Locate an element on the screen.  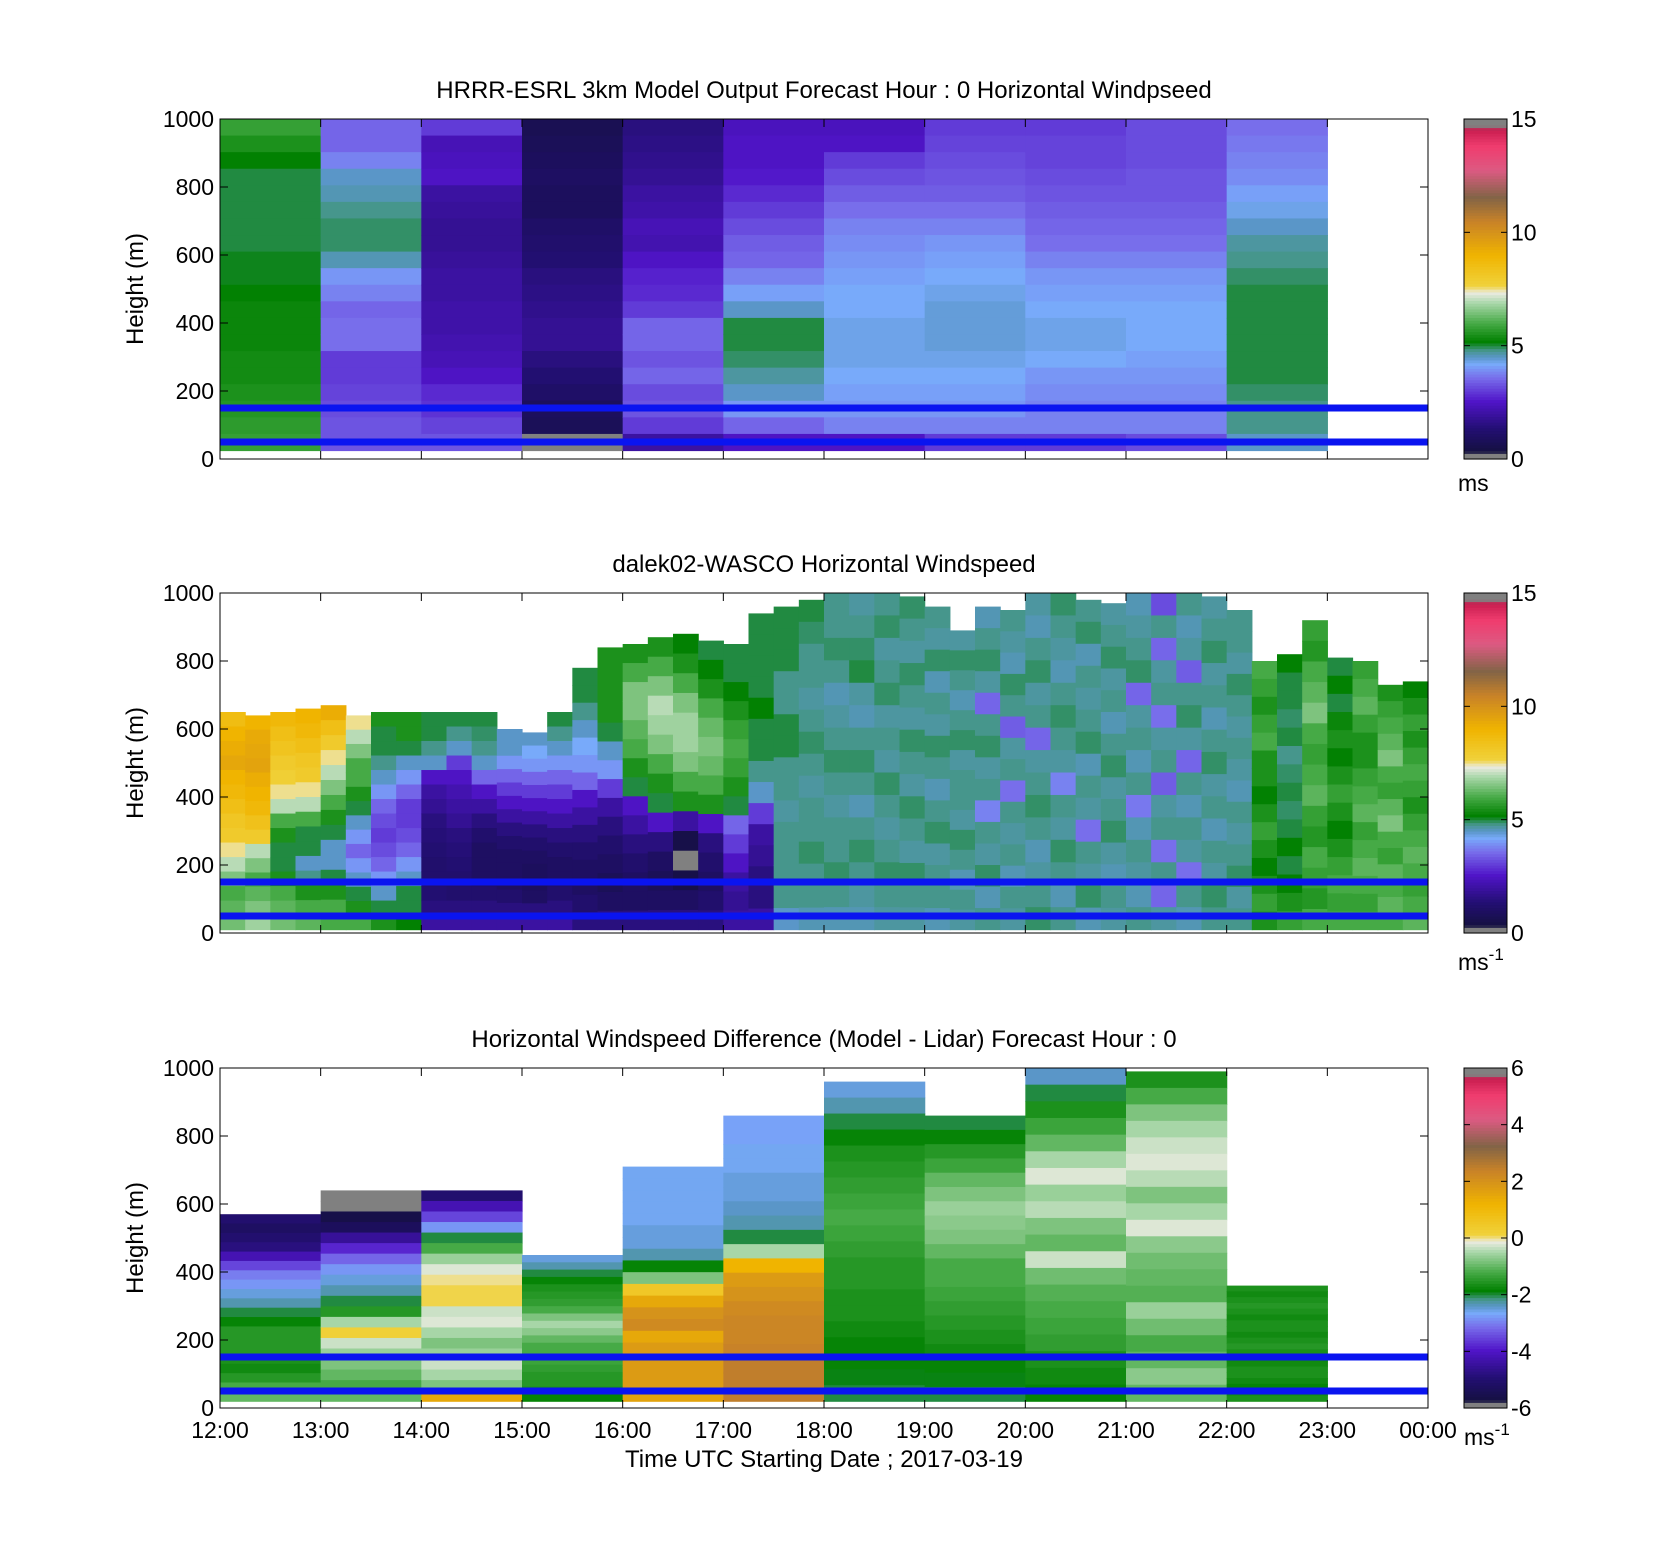
x-tick-label: 21:00 is located at coordinates (1126, 1430).